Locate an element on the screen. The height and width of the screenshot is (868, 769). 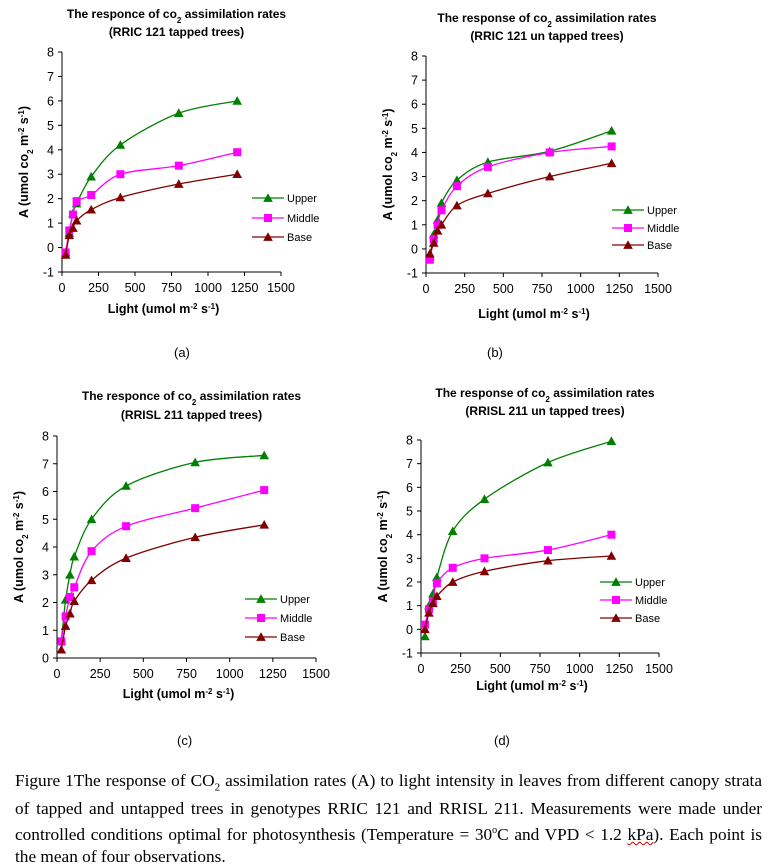
legend-item-upper: Upper is located at coordinates (644, 211).